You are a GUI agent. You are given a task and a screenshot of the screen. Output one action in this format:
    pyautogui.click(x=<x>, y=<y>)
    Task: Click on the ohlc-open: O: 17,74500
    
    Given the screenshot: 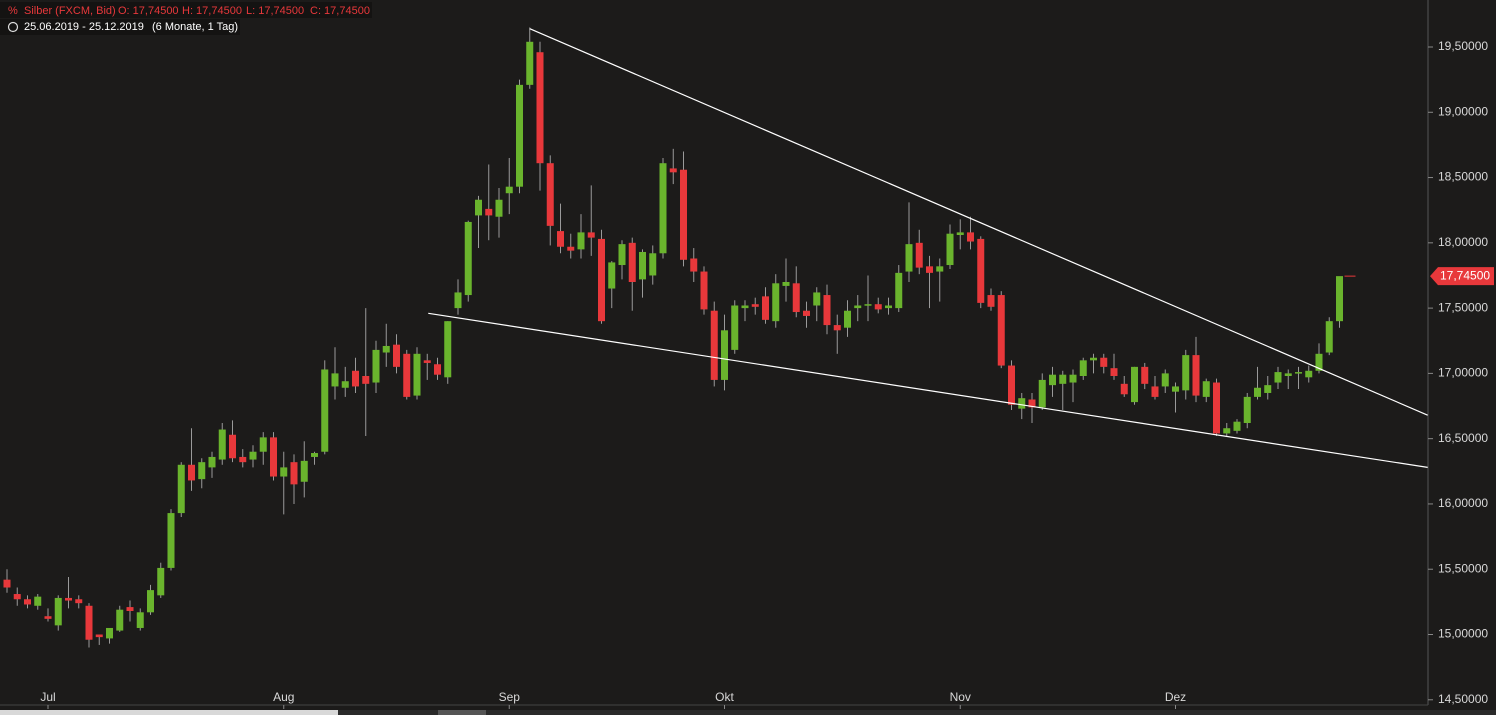 What is the action you would take?
    pyautogui.click(x=148, y=11)
    